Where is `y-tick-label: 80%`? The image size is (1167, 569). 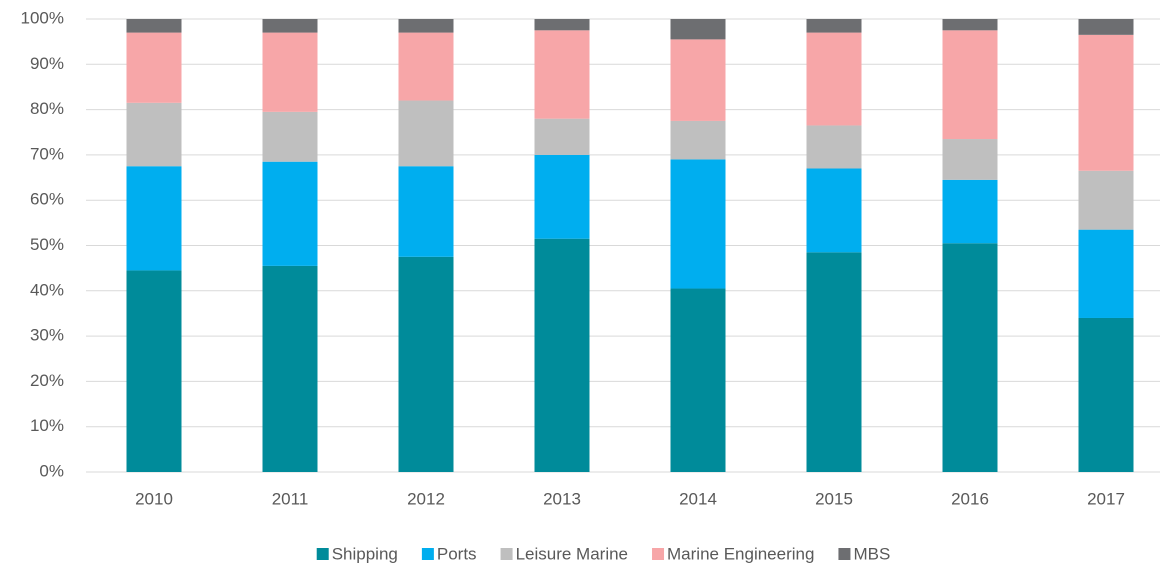 y-tick-label: 80% is located at coordinates (47, 108).